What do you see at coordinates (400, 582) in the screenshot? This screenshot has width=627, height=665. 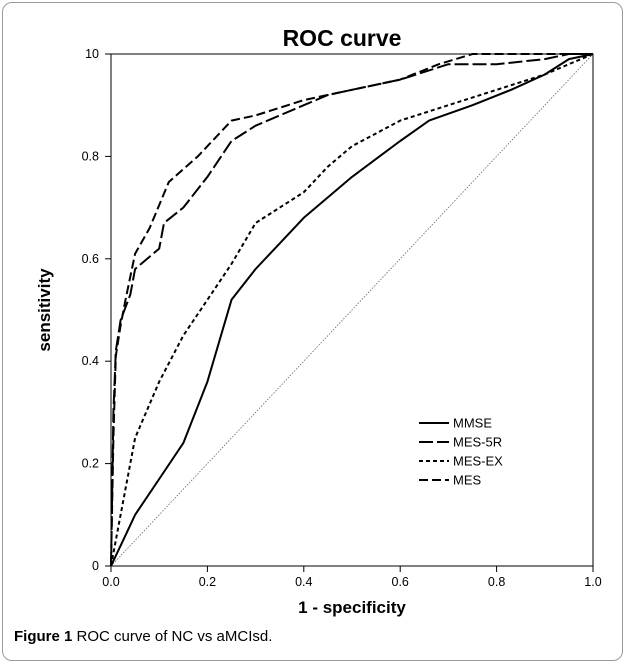 I see `x-tick-label: 0.6` at bounding box center [400, 582].